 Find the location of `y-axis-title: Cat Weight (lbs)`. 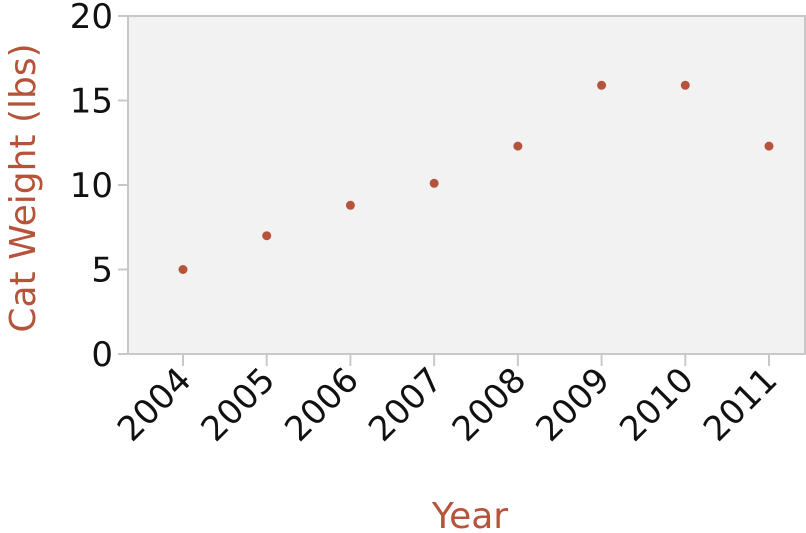

y-axis-title: Cat Weight (lbs) is located at coordinates (23, 187).